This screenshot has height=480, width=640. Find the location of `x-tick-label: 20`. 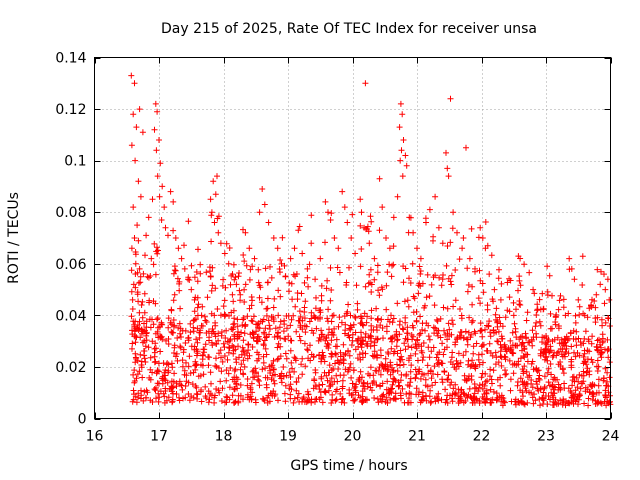

x-tick-label: 20 is located at coordinates (353, 437).